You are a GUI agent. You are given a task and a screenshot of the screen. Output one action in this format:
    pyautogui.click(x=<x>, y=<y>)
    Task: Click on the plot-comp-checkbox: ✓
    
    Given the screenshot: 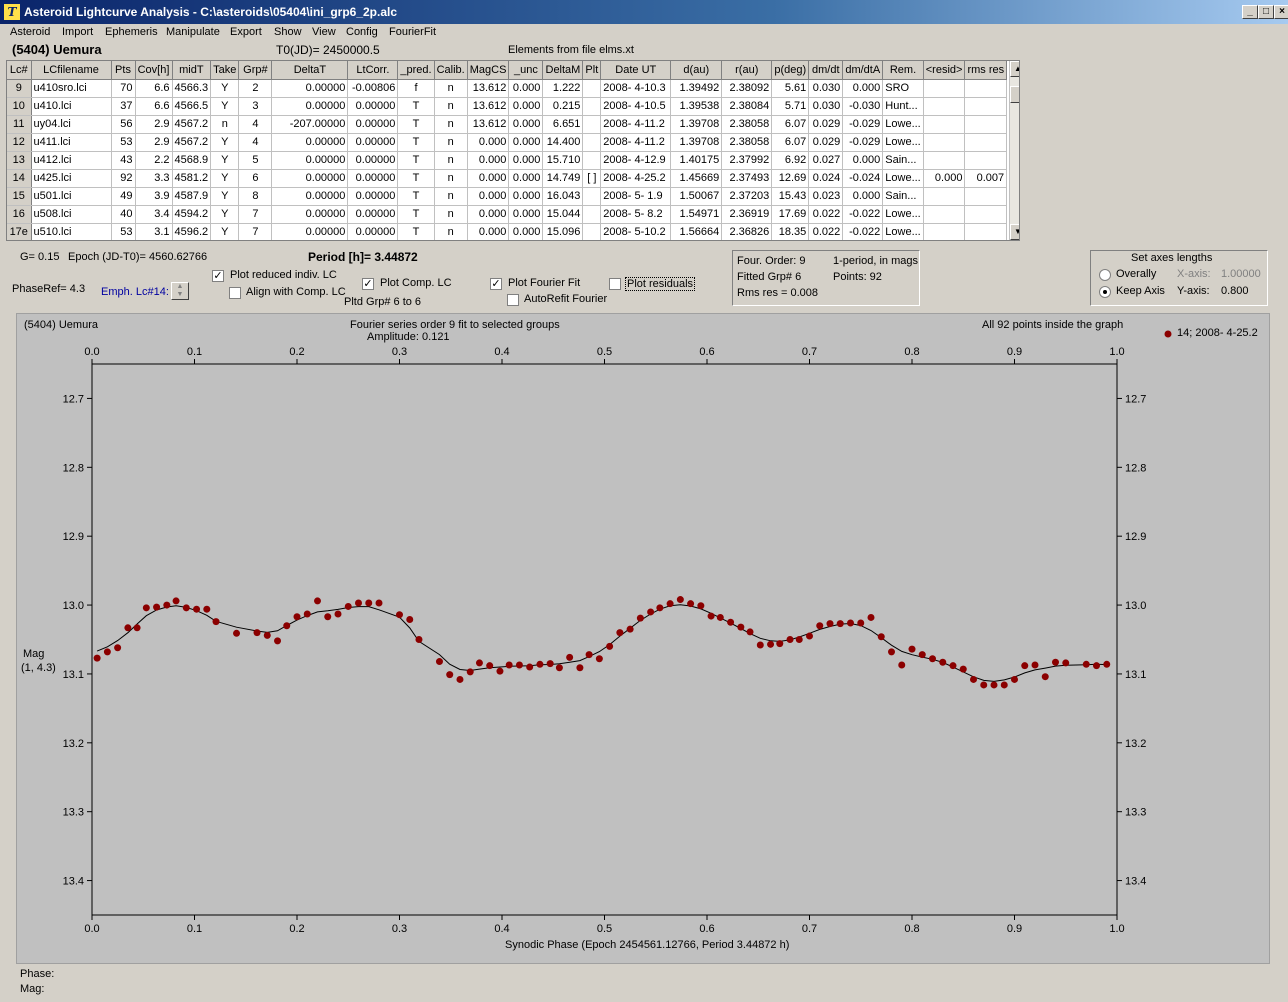 What is the action you would take?
    pyautogui.click(x=368, y=284)
    